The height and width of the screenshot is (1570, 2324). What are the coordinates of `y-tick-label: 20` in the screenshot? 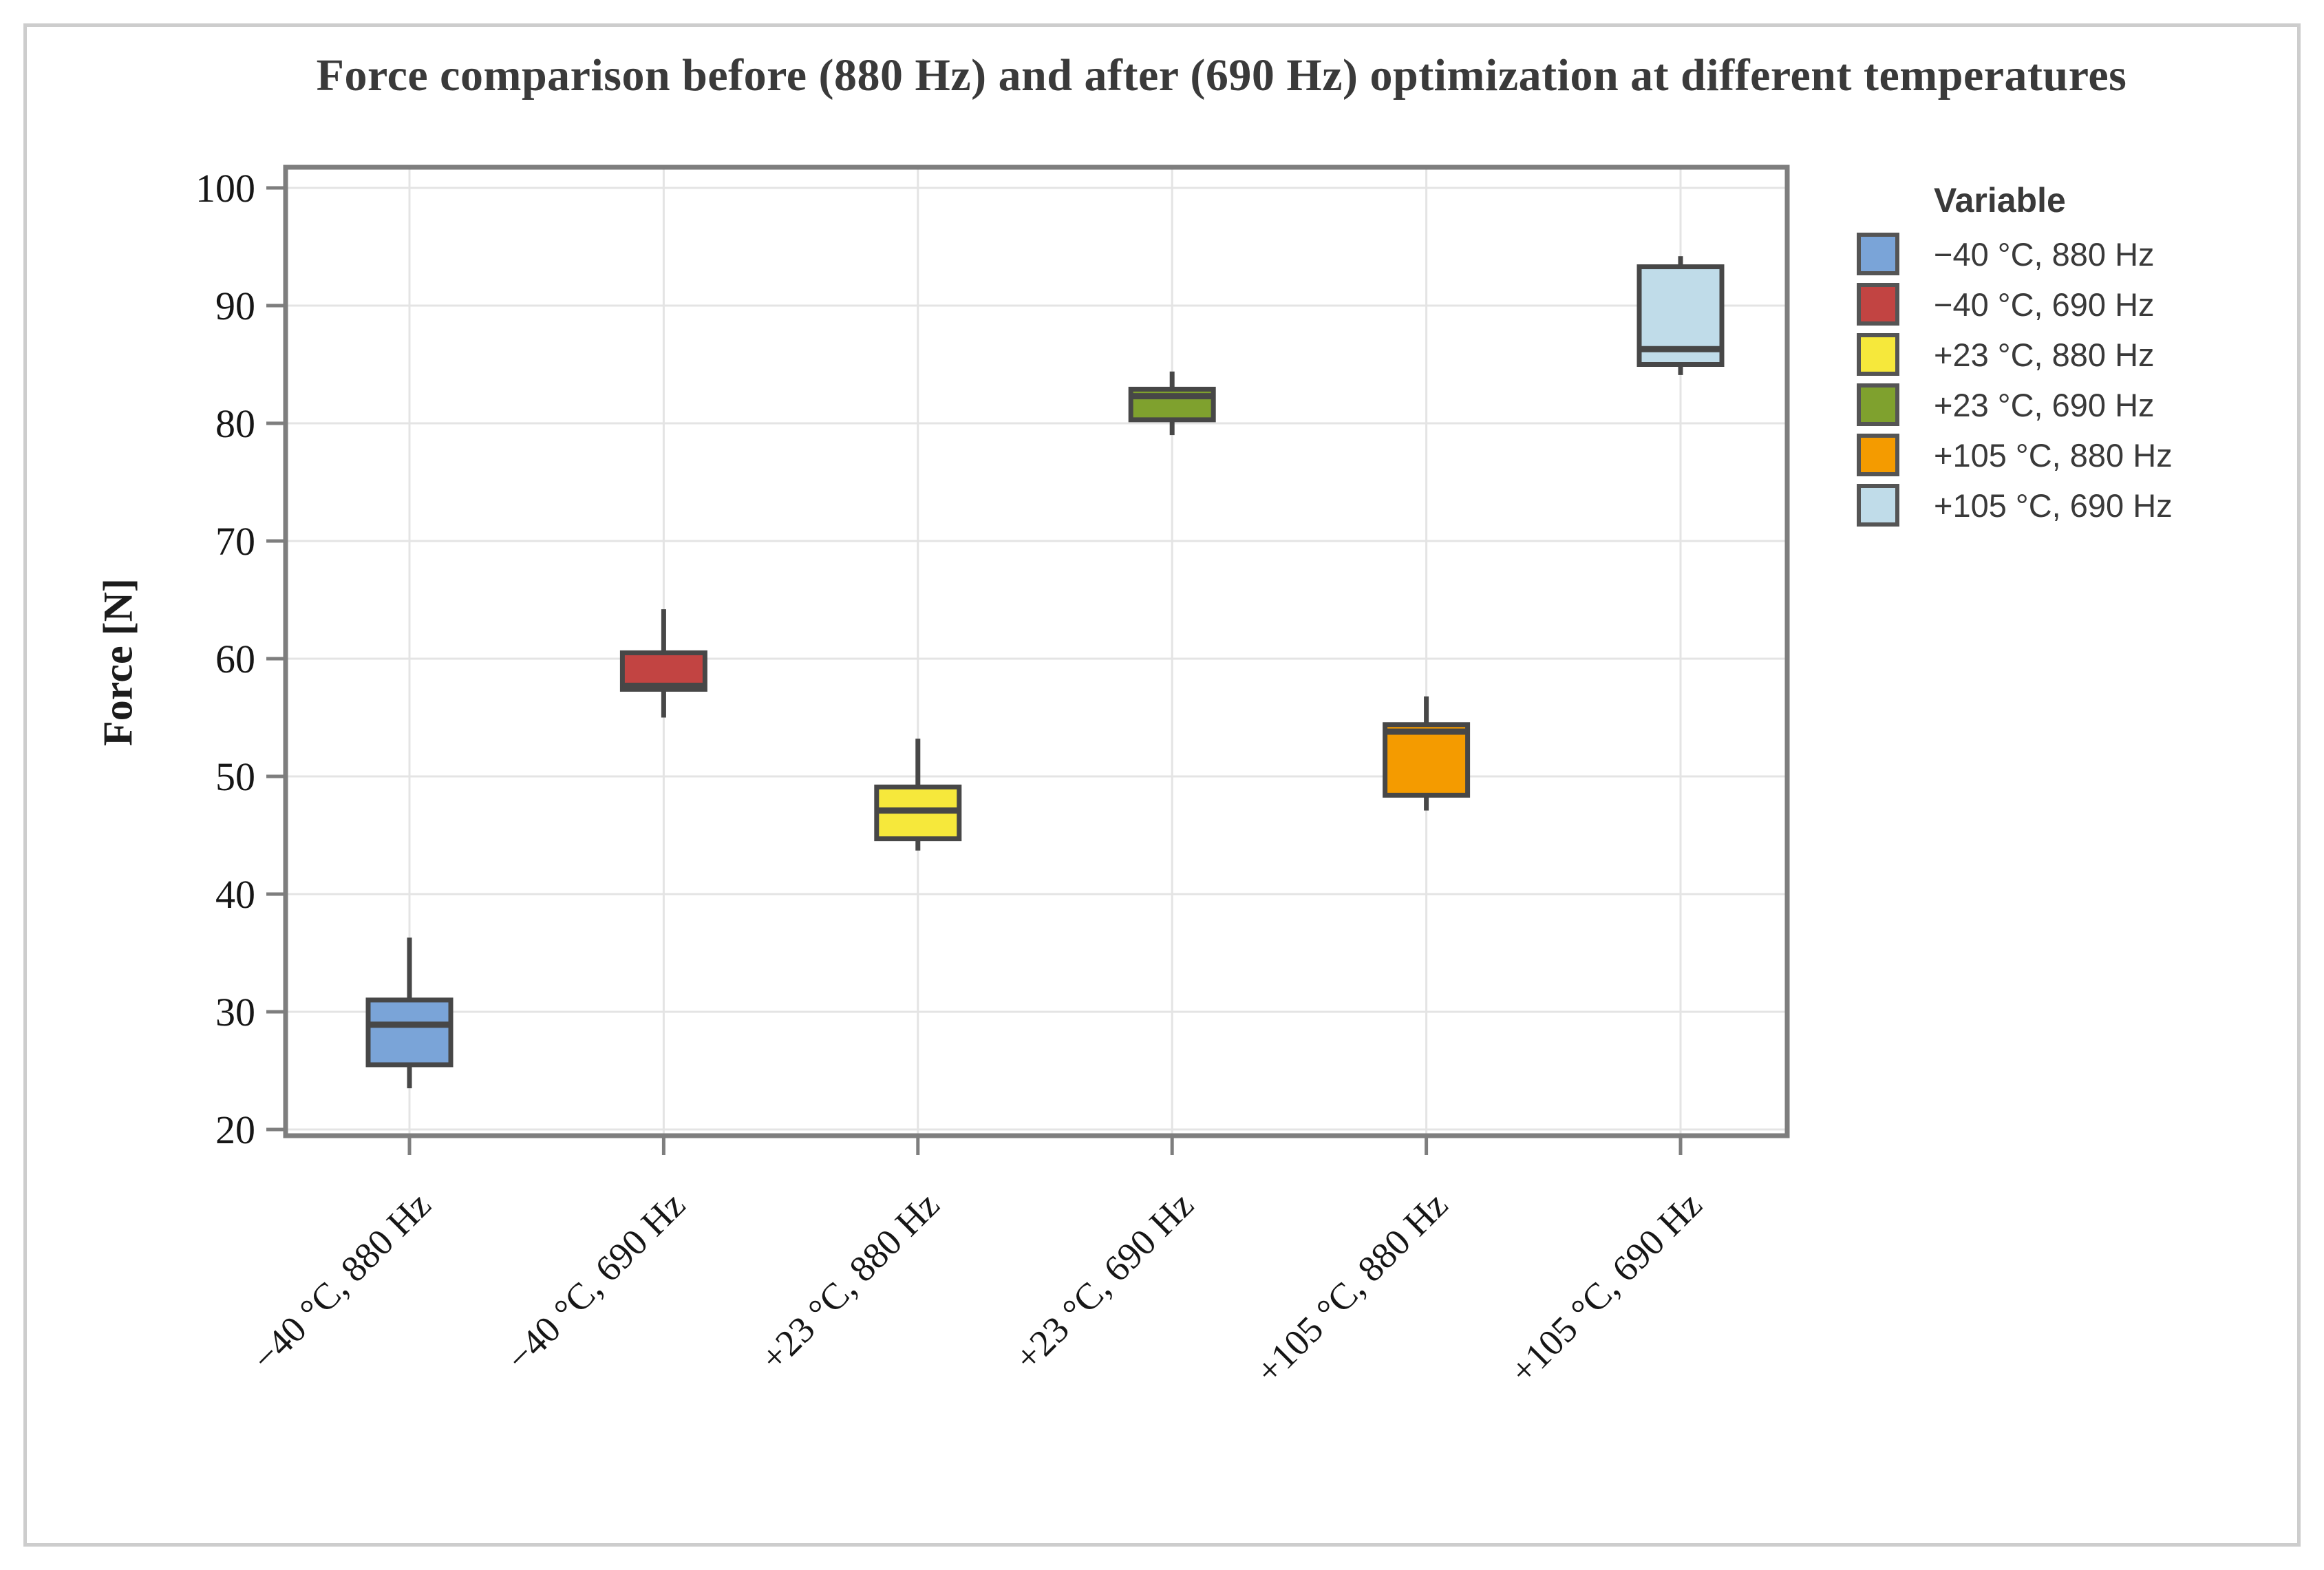 It's located at (235, 1129).